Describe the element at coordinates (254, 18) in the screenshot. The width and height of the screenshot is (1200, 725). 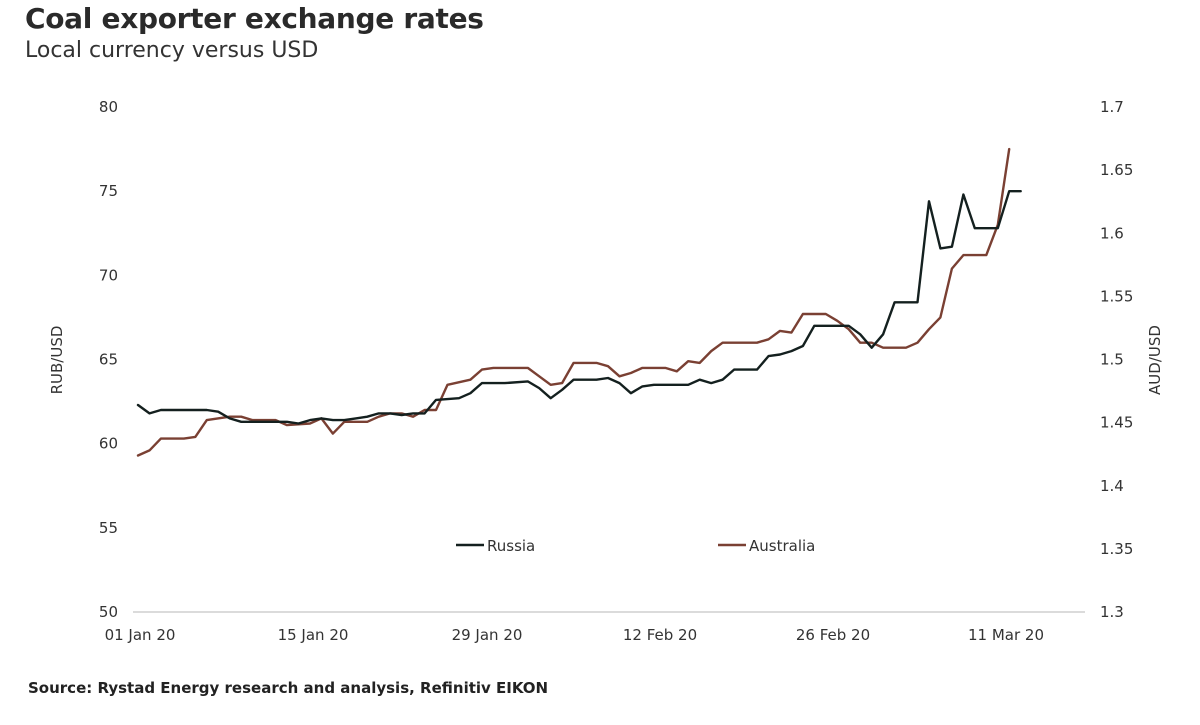
I see `chart-title: Coal exporter exchange rates` at that location.